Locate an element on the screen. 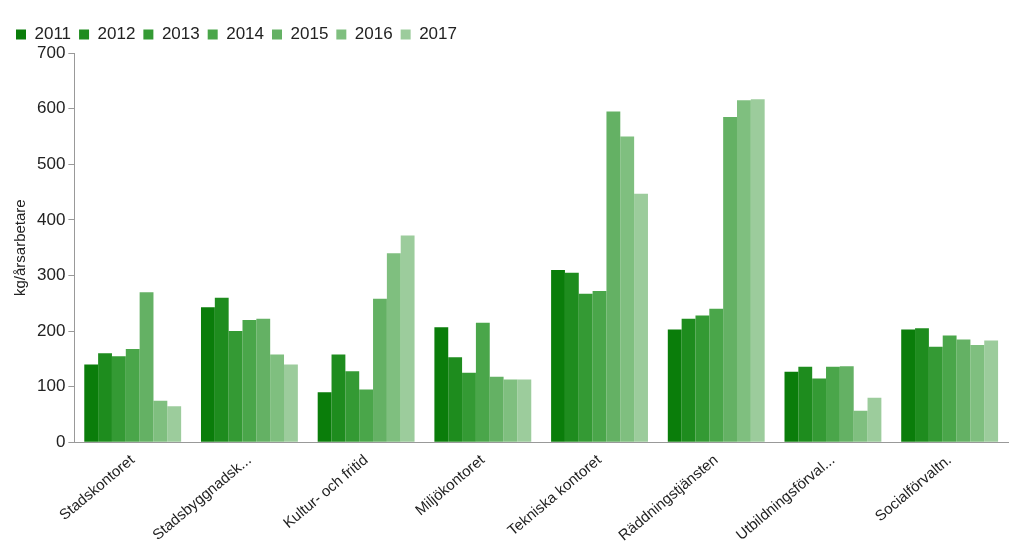 The height and width of the screenshot is (557, 1027). y-tick-label: 200 is located at coordinates (51, 330).